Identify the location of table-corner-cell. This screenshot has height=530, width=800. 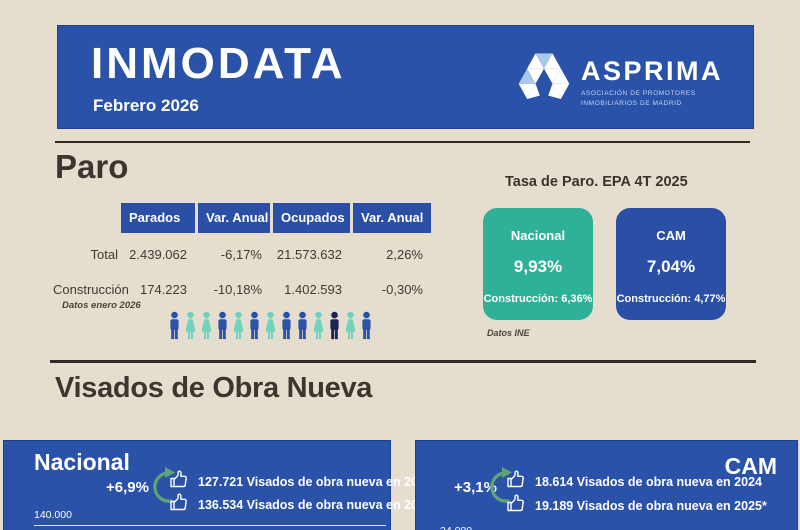
(85, 218).